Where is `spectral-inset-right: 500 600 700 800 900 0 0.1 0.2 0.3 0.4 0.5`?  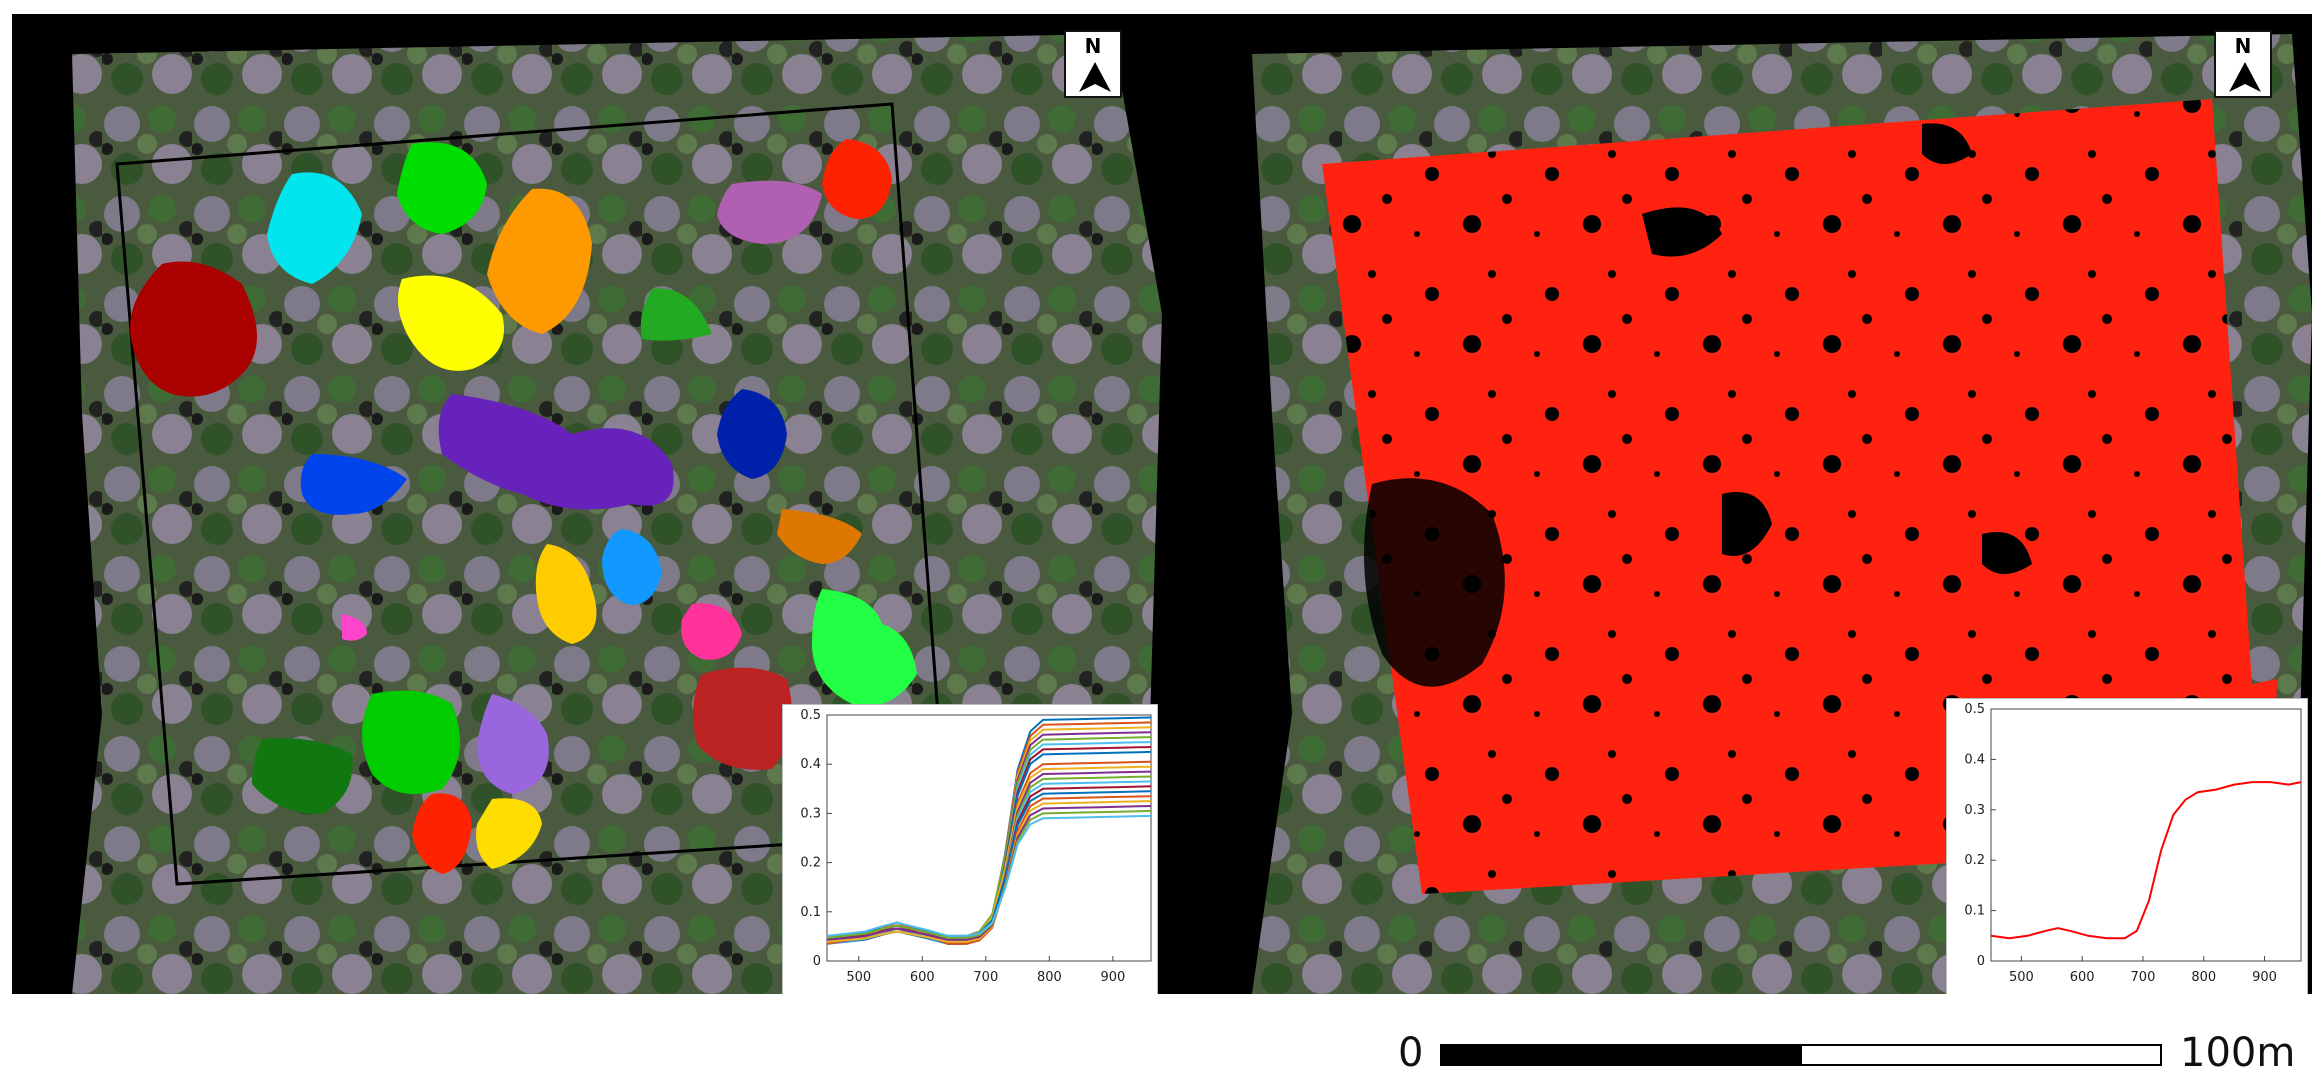
spectral-inset-right: 500 600 700 800 900 0 0.1 0.2 0.3 0.4 0.5 is located at coordinates (2127, 846).